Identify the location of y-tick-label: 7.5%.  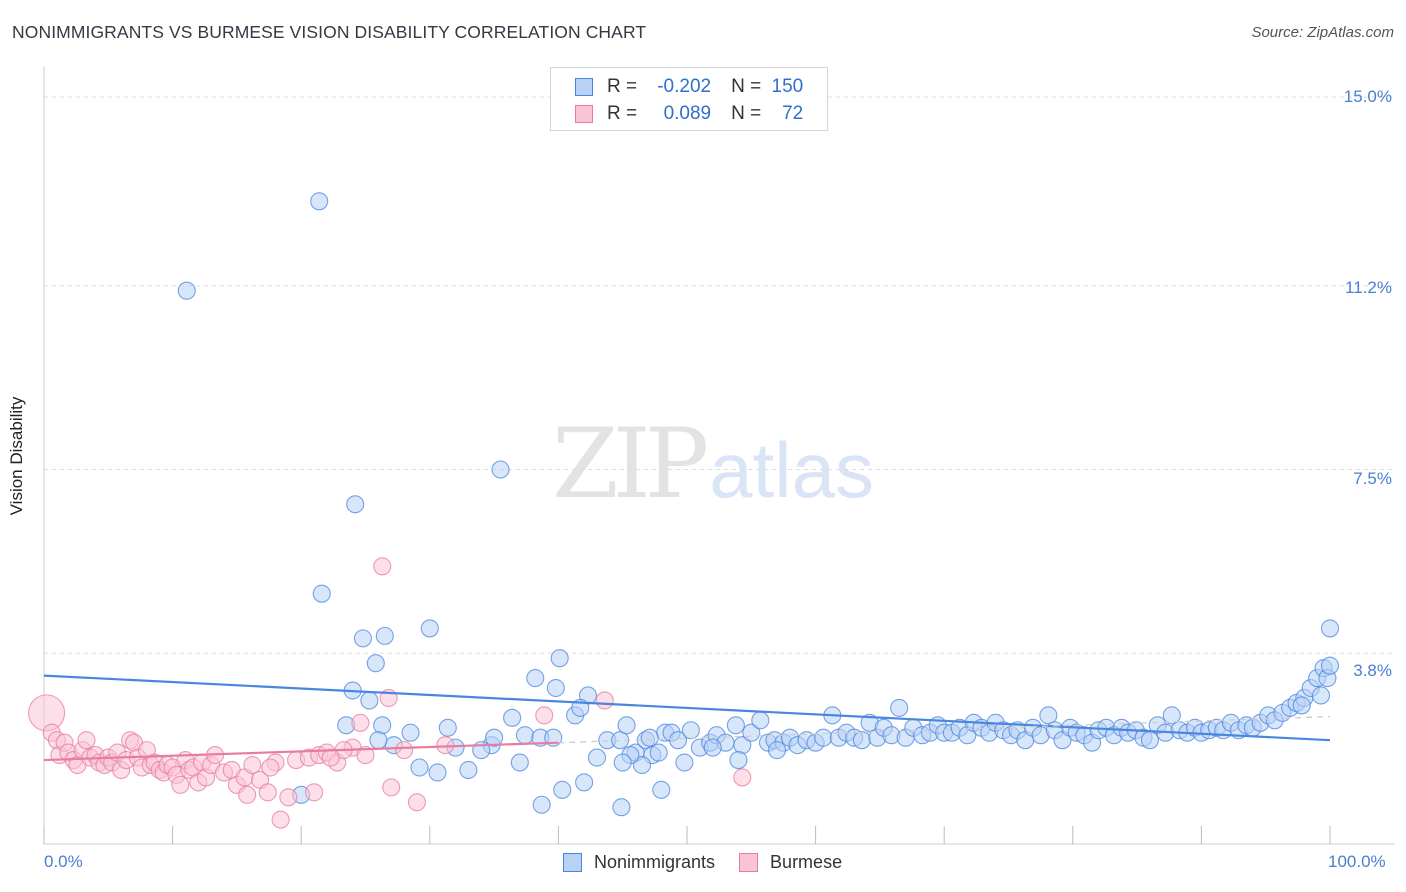
(1372, 478).